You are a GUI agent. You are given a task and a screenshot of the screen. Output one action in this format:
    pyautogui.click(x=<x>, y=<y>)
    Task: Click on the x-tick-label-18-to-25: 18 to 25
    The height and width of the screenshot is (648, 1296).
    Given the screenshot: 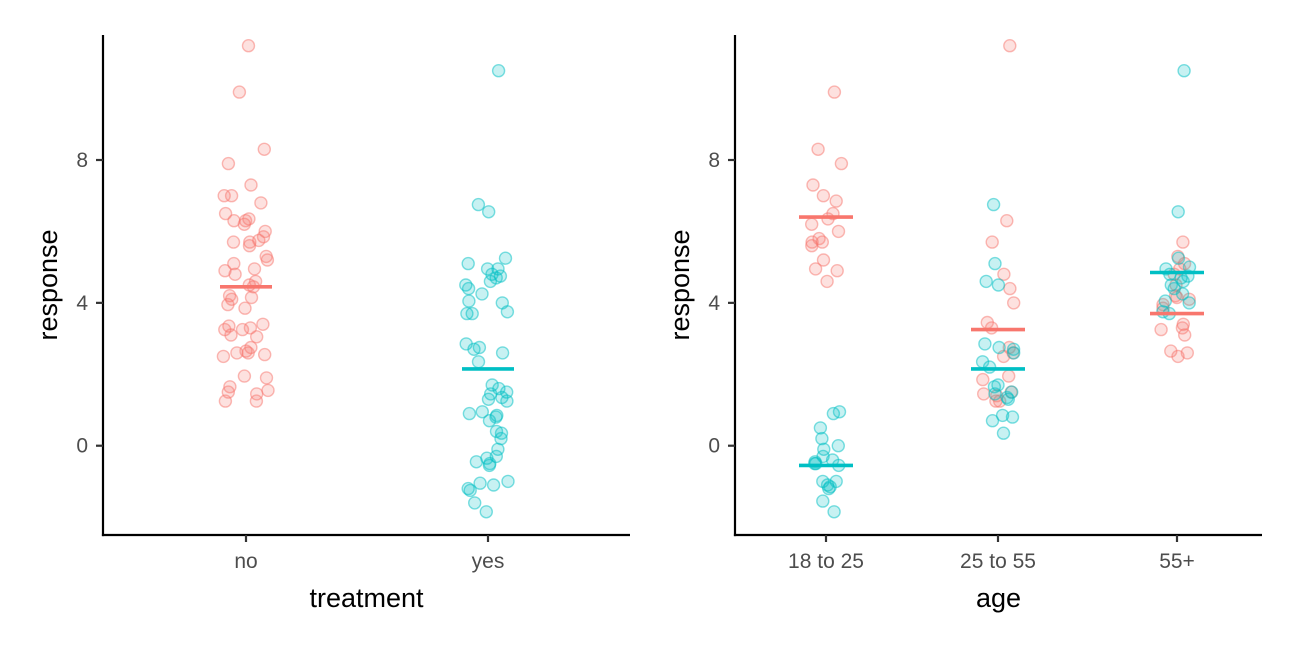 What is the action you would take?
    pyautogui.click(x=826, y=561)
    